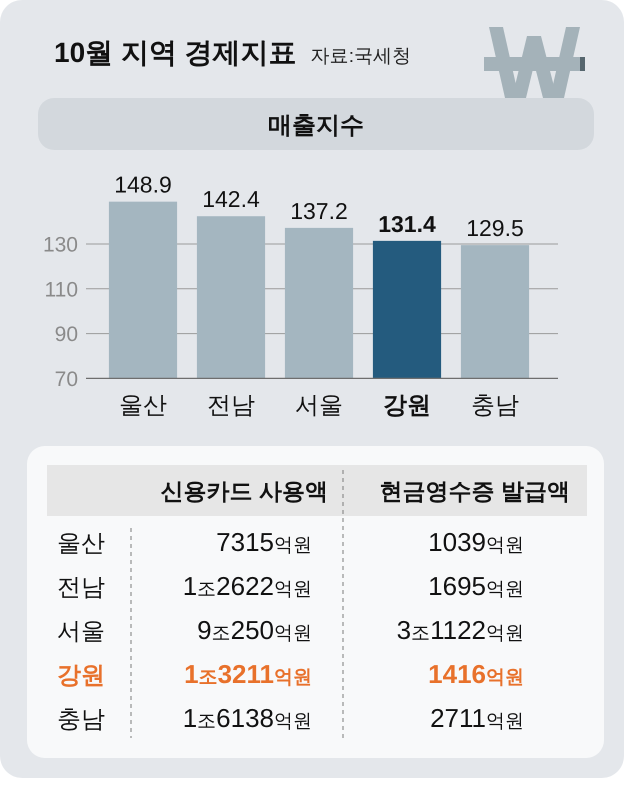 This screenshot has height=787, width=640. What do you see at coordinates (247, 718) in the screenshot?
I see `text: 1조6138억원` at bounding box center [247, 718].